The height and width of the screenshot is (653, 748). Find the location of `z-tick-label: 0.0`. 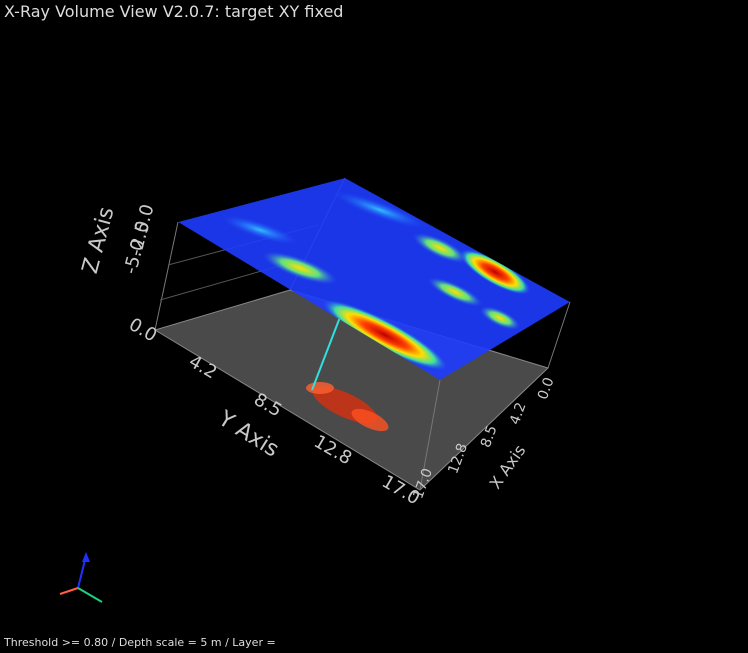

z-tick-label: 0.0 is located at coordinates (145, 218).